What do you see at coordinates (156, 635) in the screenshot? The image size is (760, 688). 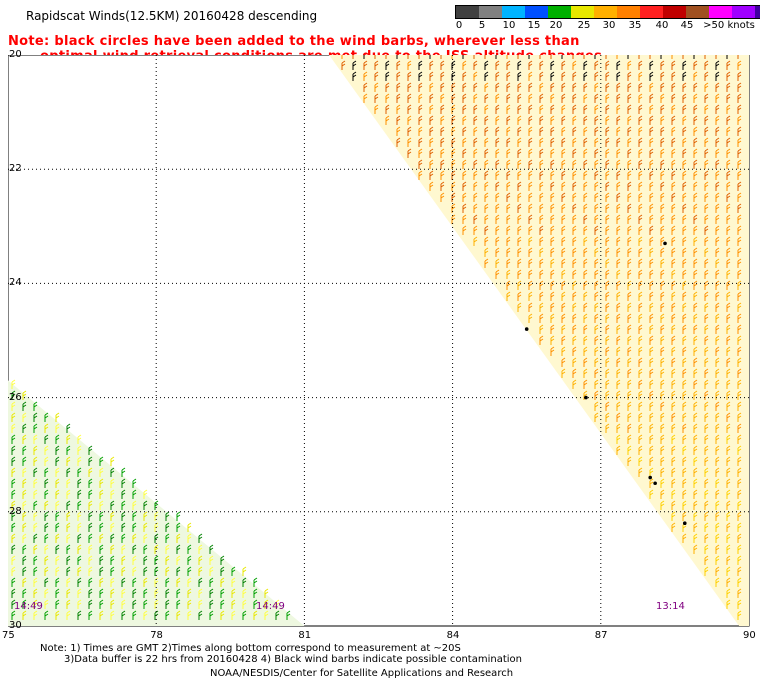 I see `lon-label: 78` at bounding box center [156, 635].